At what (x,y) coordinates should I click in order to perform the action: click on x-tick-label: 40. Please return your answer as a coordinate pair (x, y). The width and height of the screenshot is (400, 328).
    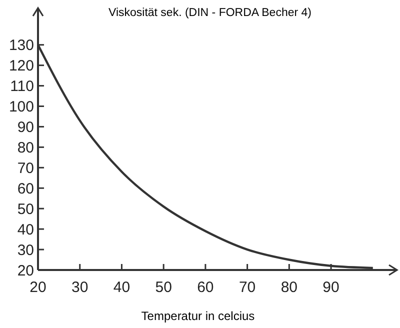
    Looking at the image, I should click on (121, 287).